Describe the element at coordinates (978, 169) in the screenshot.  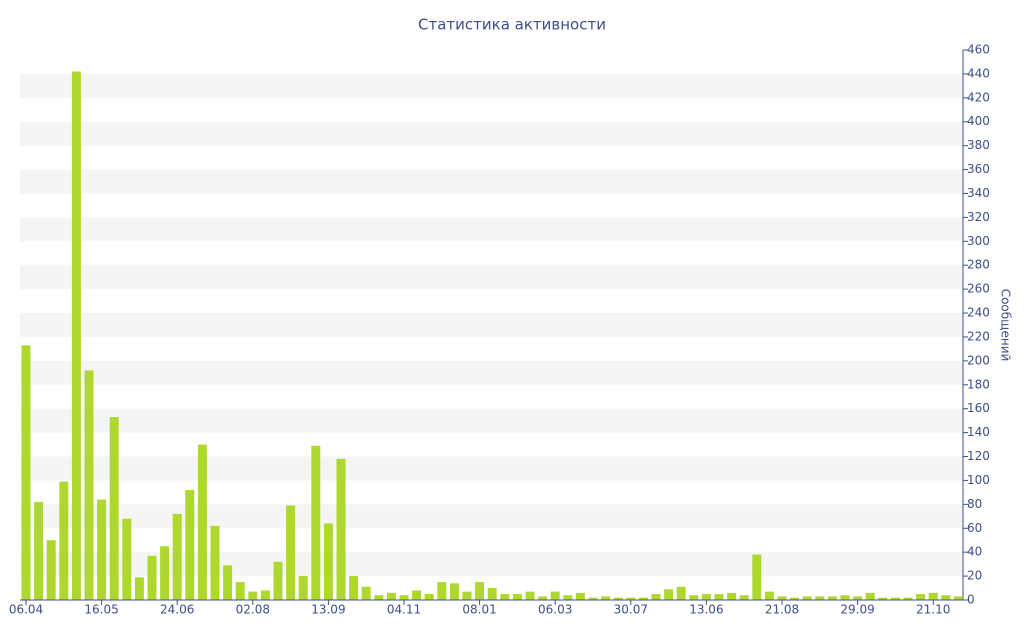
I see `y-tick-label: 360` at that location.